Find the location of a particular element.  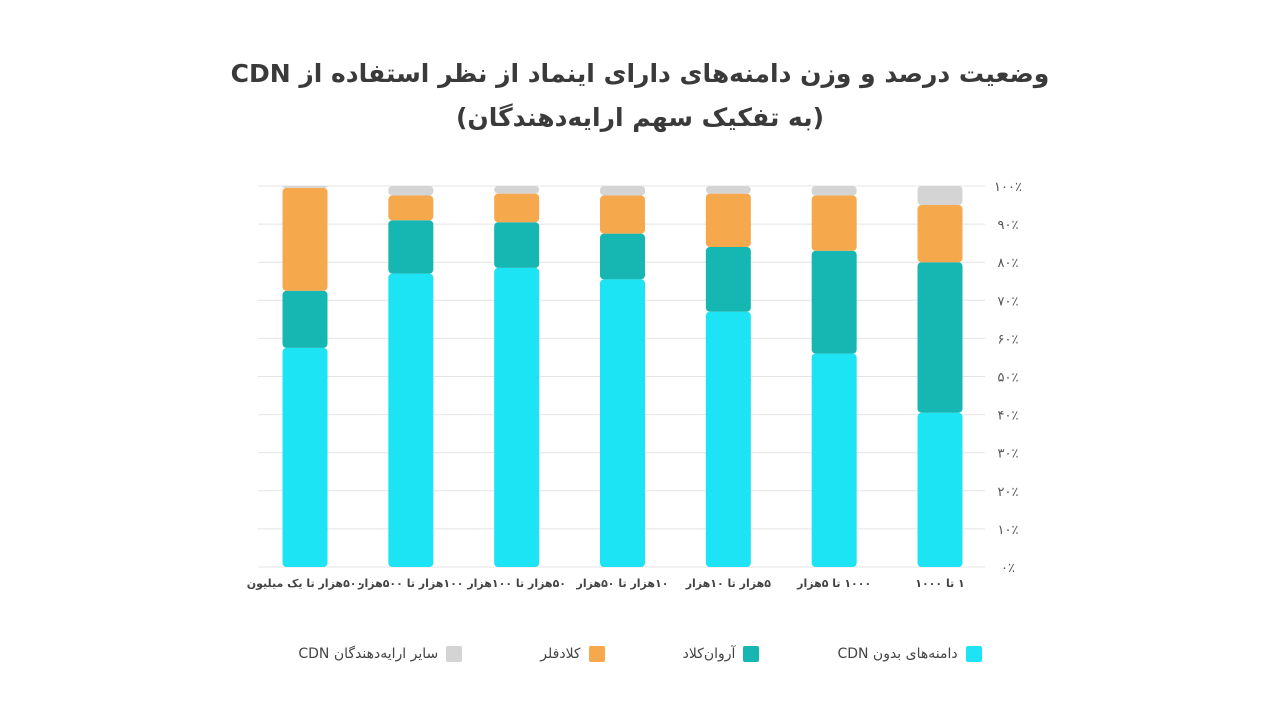

legend-item-other-cdn: سایر ارایه‌دهندگان CDN is located at coordinates (380, 654).